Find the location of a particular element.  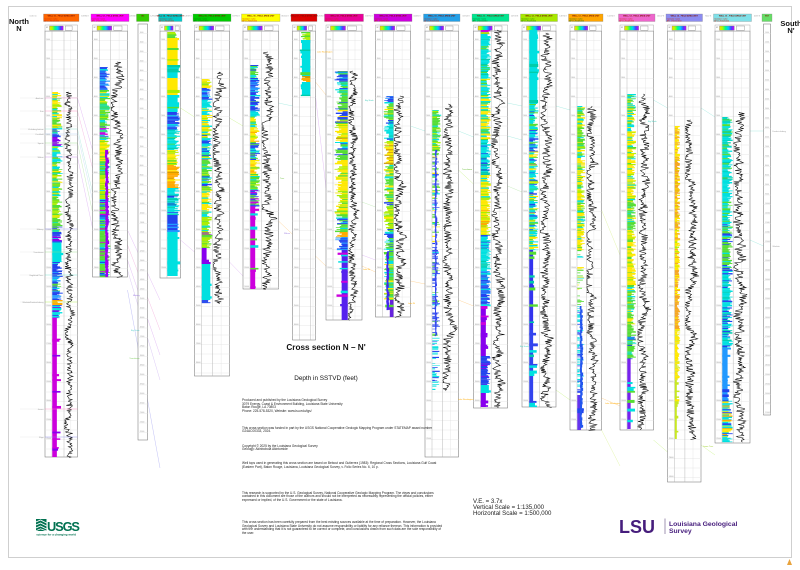

svg-text: API: 1700120160 is located at coordinates (51, 21).